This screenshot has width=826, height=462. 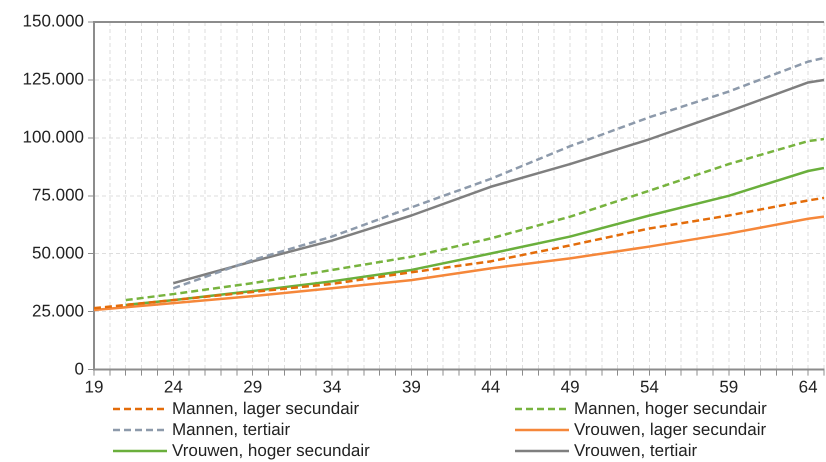 What do you see at coordinates (173, 386) in the screenshot?
I see `x-tick-label: 24` at bounding box center [173, 386].